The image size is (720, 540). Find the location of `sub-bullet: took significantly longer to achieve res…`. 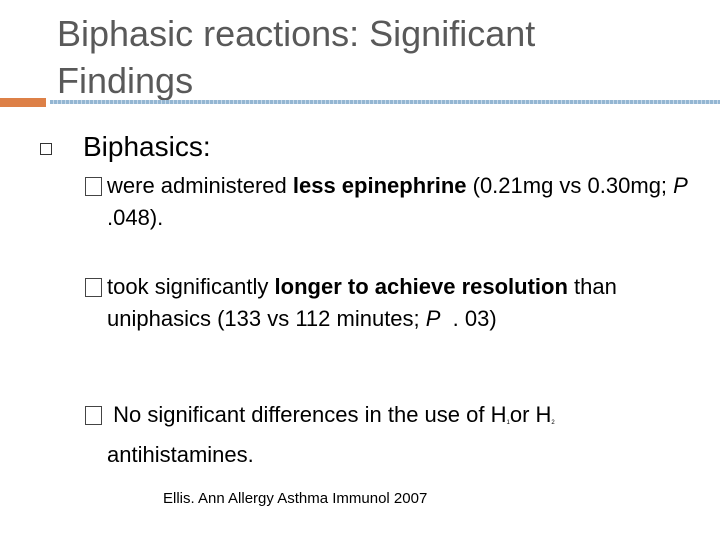

sub-bullet: took significantly longer to achieve res… is located at coordinates (388, 303).